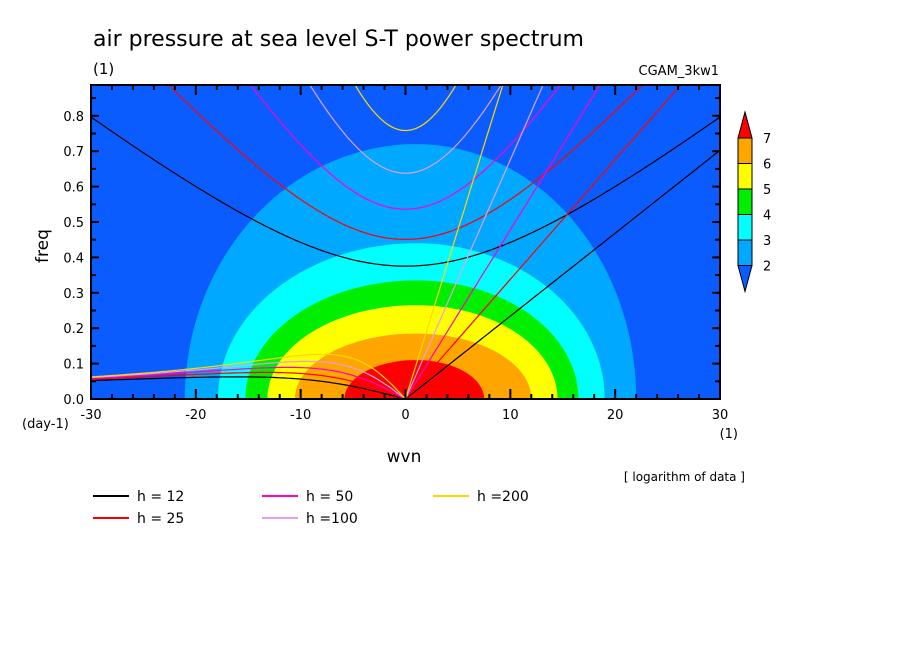 The image size is (904, 654). What do you see at coordinates (767, 241) in the screenshot?
I see `colorbar-label: 3` at bounding box center [767, 241].